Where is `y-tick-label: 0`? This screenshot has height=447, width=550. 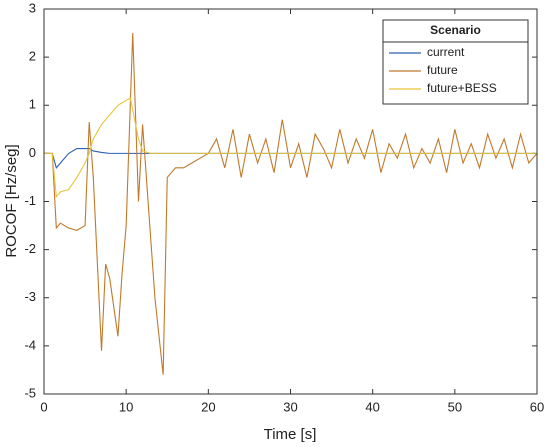
y-tick-label: 0 is located at coordinates (32, 152).